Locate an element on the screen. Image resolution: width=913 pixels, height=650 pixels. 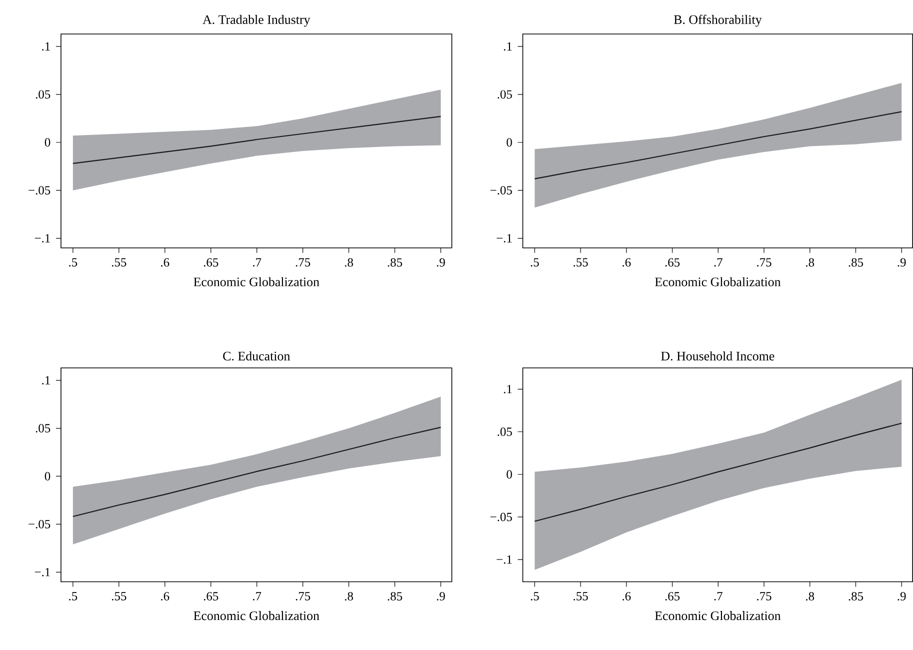
chart-title: A. Tradable Industry is located at coordinates (256, 21).